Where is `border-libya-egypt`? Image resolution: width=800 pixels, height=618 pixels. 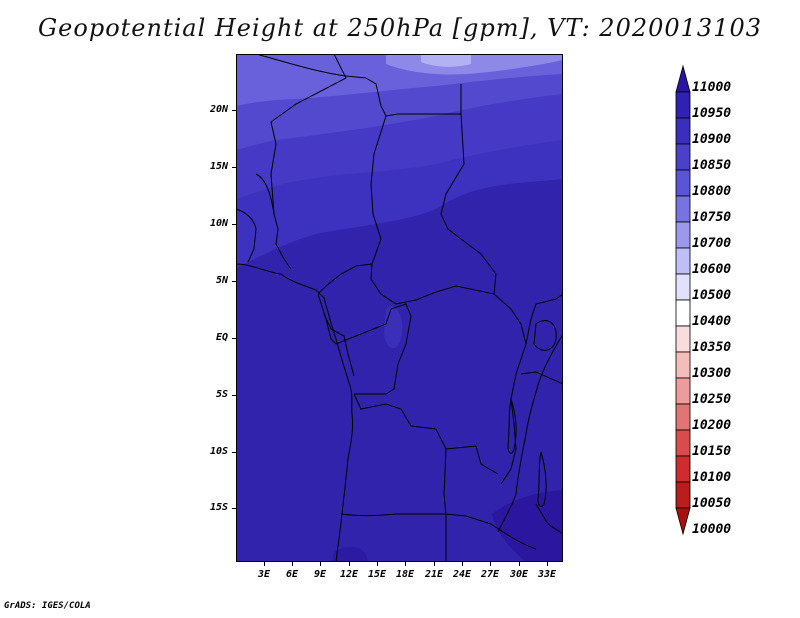 border-libya-egypt is located at coordinates (382, 97).